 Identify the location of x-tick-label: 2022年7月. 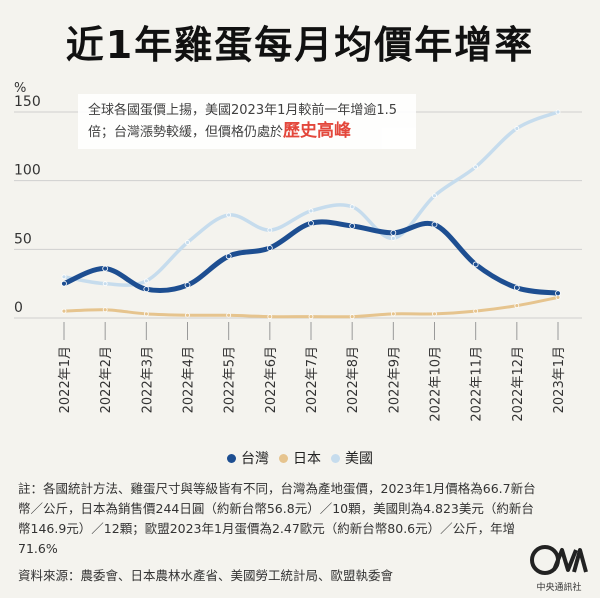
(312, 379).